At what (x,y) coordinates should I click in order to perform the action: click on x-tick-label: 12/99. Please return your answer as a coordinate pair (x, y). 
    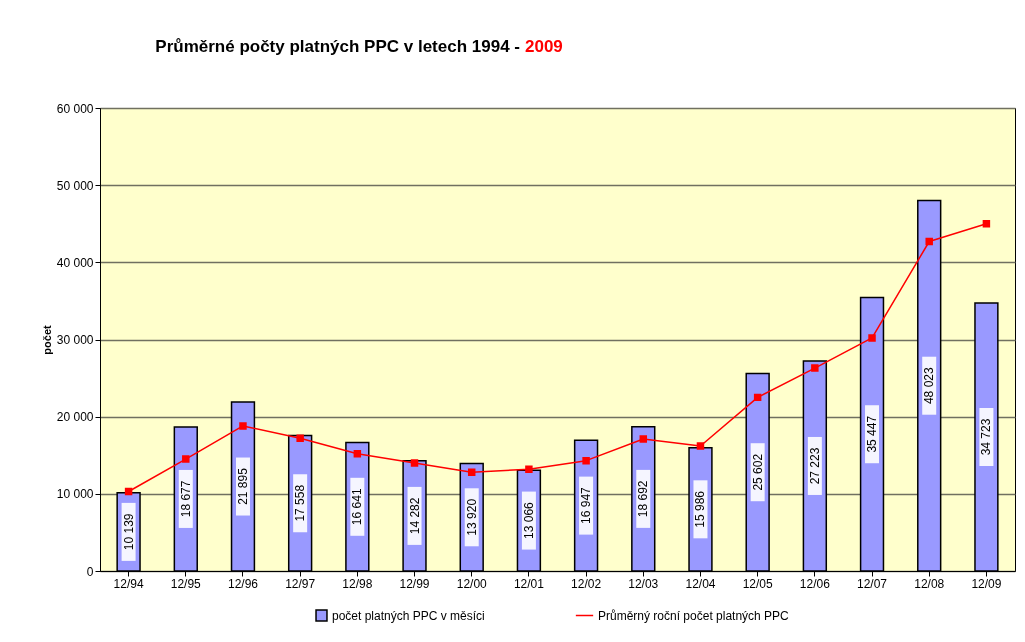
    Looking at the image, I should click on (414, 583).